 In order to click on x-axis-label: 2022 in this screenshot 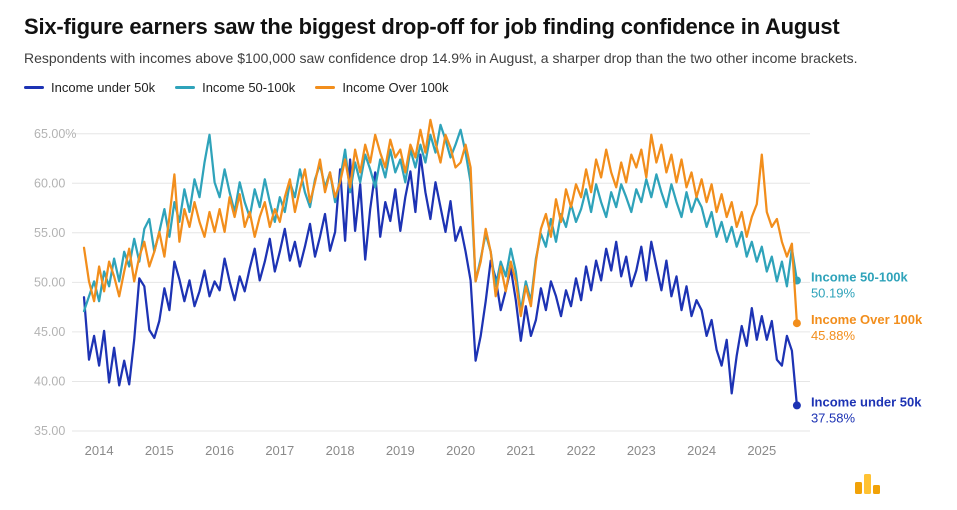, I will do `click(581, 450)`.